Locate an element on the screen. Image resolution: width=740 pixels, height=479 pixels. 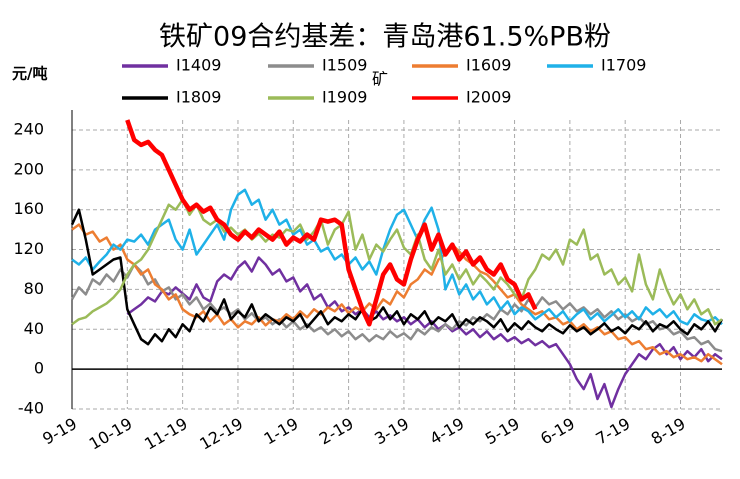
legend-label: I1809 is located at coordinates (198, 97).